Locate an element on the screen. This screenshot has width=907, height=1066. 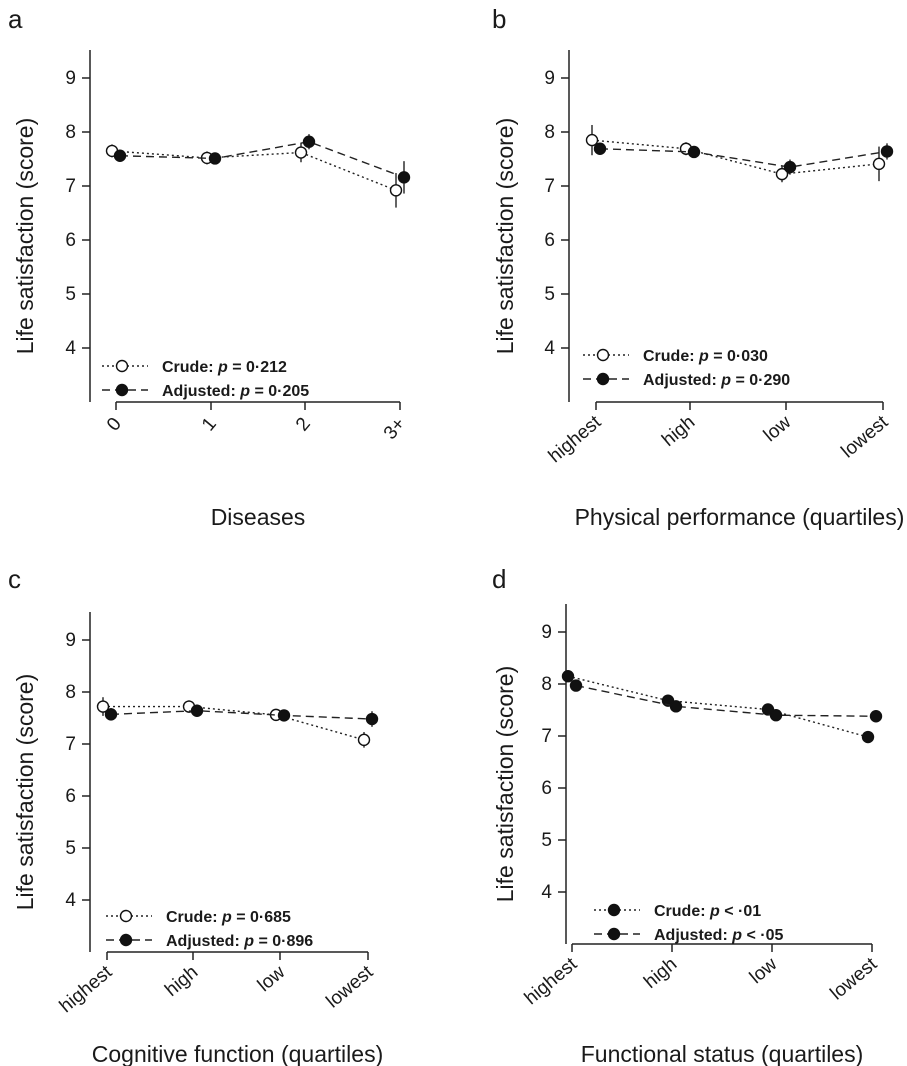
x-axis-title: Cognitive function (quartiles) is located at coordinates (237, 1053).